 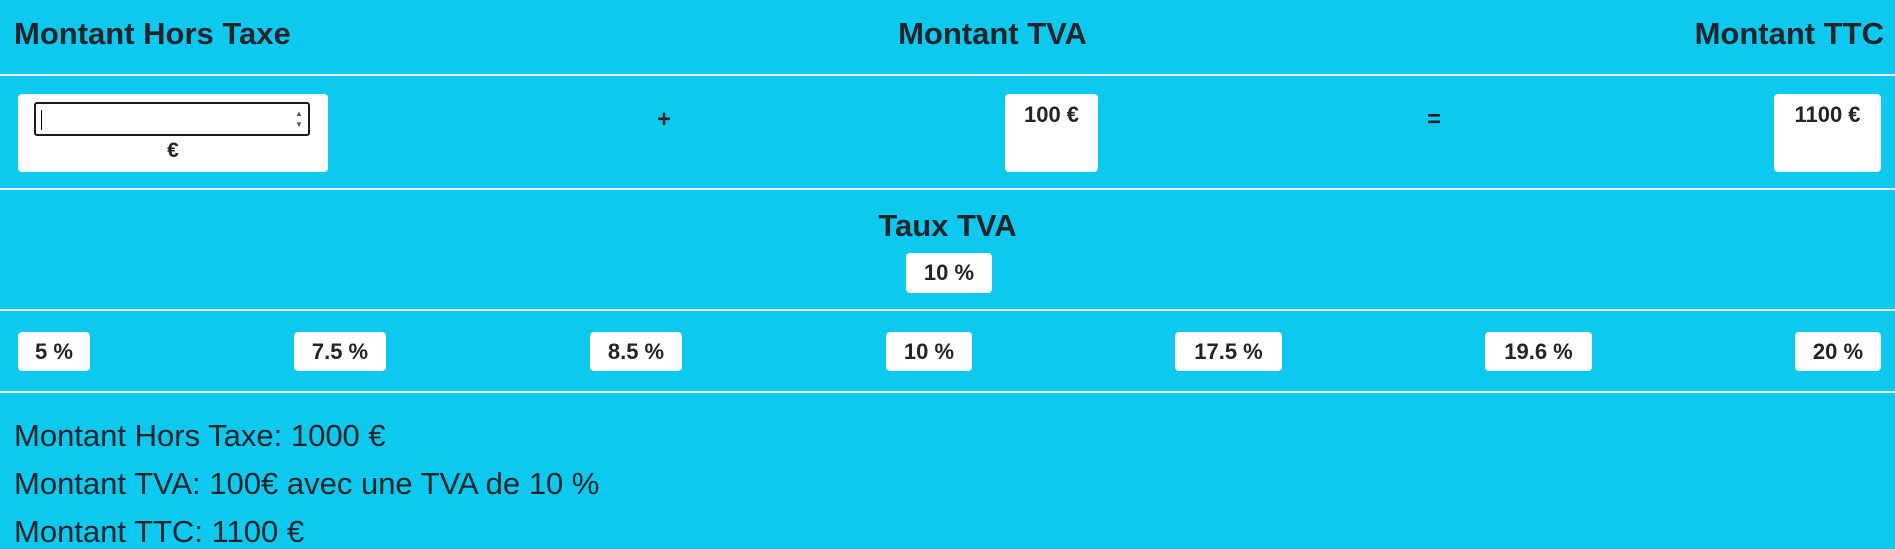 I want to click on rate-button-19-6: 19.6 %, so click(x=1538, y=351).